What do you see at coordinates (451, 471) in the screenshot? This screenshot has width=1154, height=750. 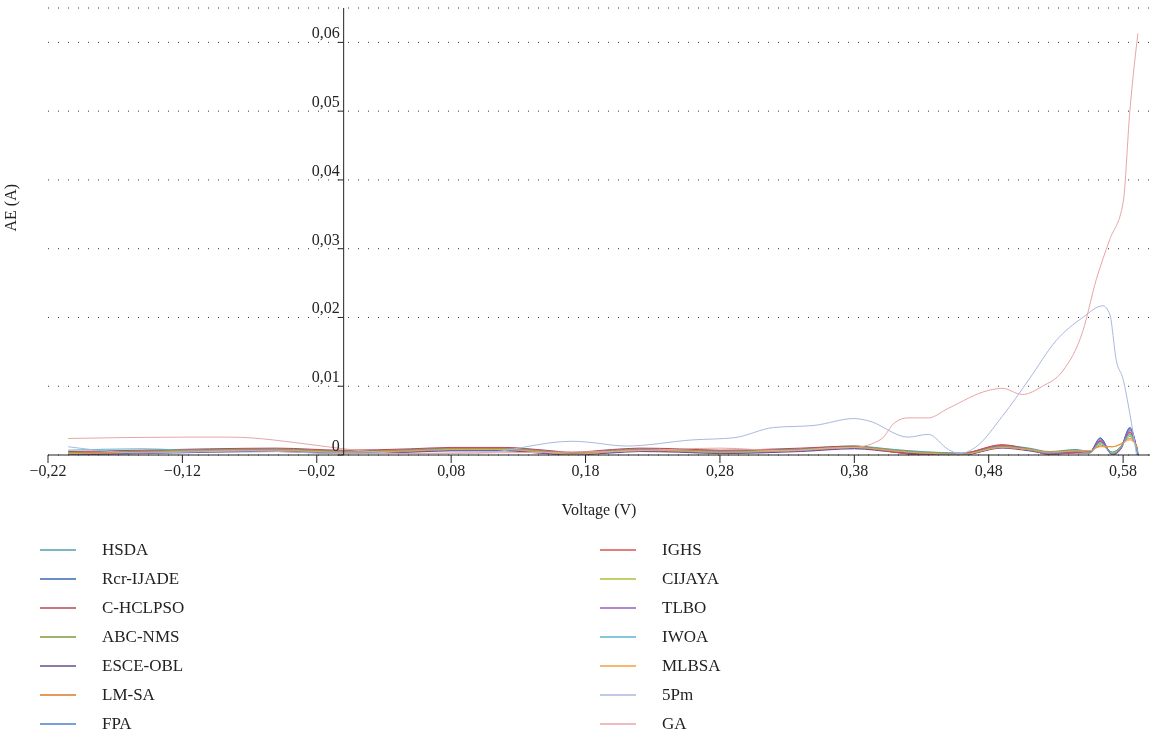 I see `x-tick-label: 0,08` at bounding box center [451, 471].